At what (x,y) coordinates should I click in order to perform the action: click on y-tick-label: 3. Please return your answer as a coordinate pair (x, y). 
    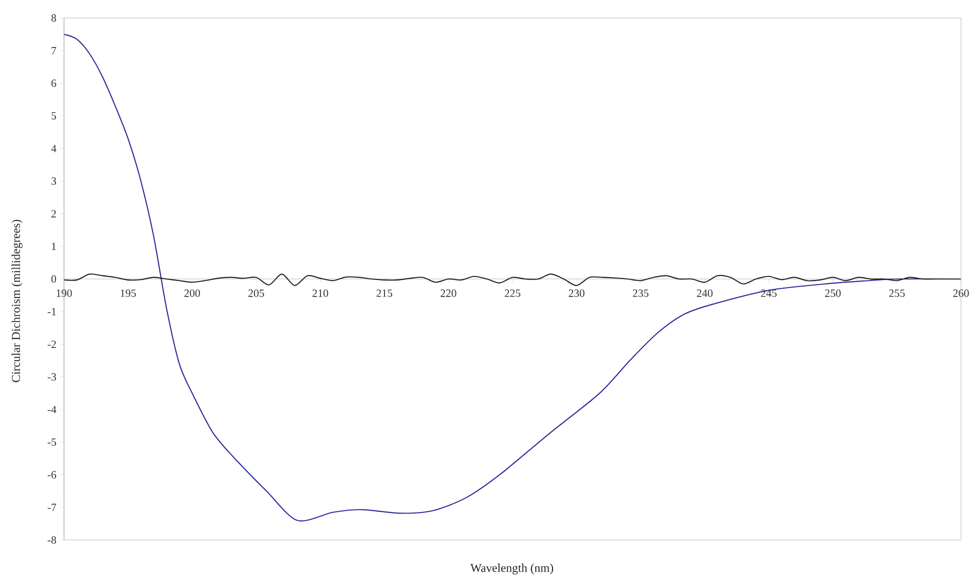
    Looking at the image, I should click on (54, 181).